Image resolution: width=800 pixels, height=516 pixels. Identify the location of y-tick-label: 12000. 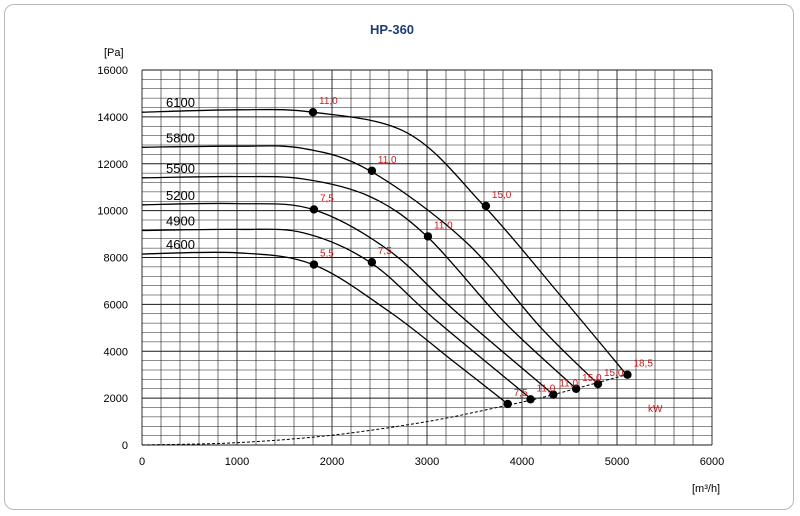
(112, 165).